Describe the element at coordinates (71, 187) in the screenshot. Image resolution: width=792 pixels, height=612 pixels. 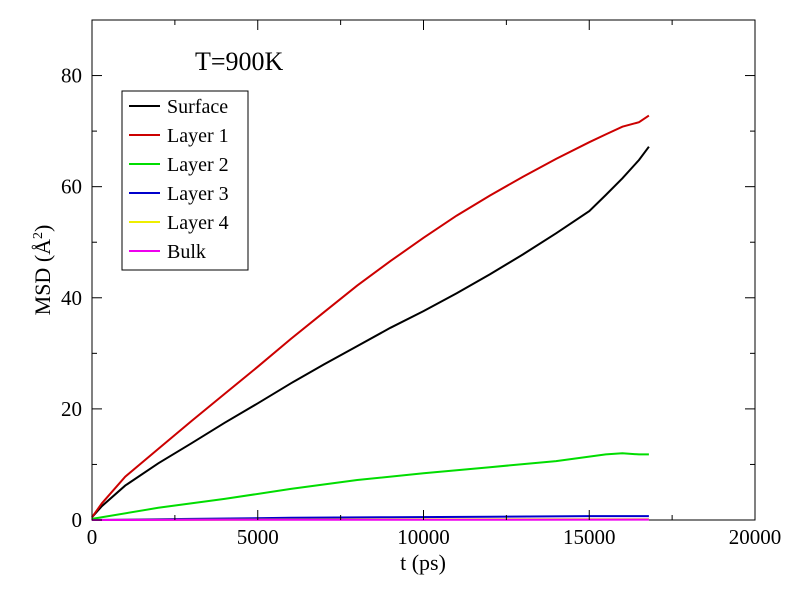
I see `y-tick-label: 60` at that location.